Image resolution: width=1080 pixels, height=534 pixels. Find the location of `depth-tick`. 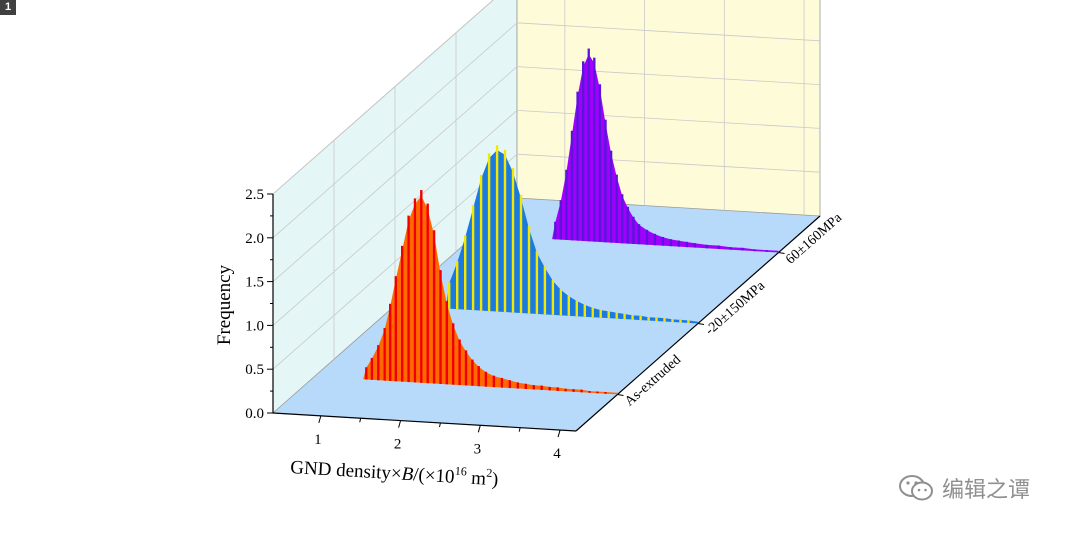

depth-tick is located at coordinates (781, 253).